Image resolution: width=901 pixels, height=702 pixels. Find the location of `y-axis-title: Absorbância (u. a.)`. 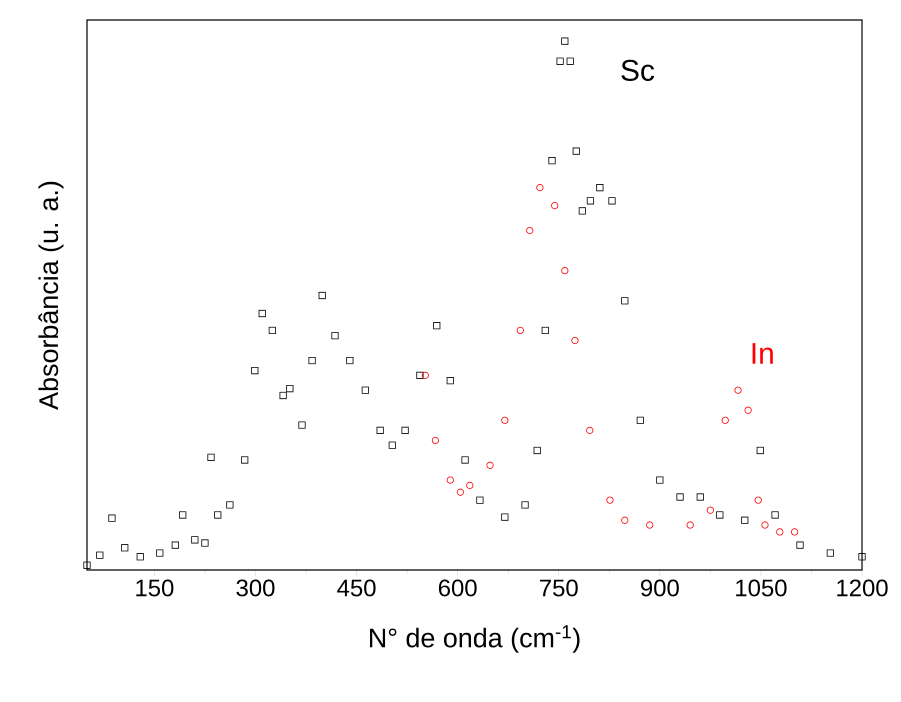

y-axis-title: Absorbância (u. a.) is located at coordinates (51, 296).